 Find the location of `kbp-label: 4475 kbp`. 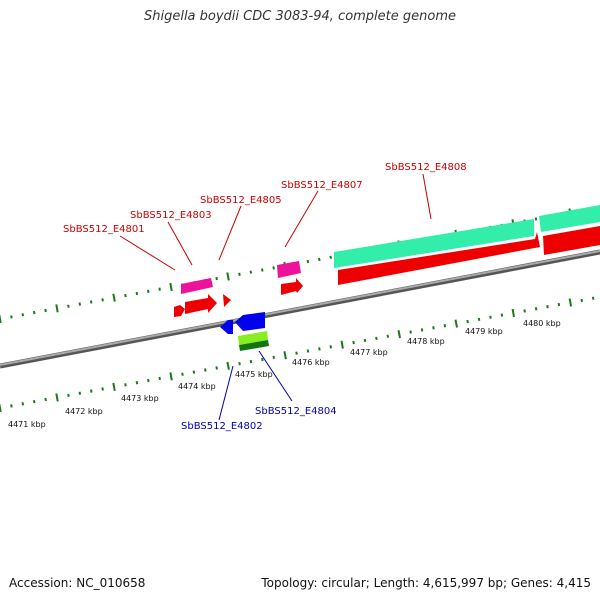

kbp-label: 4475 kbp is located at coordinates (254, 374).